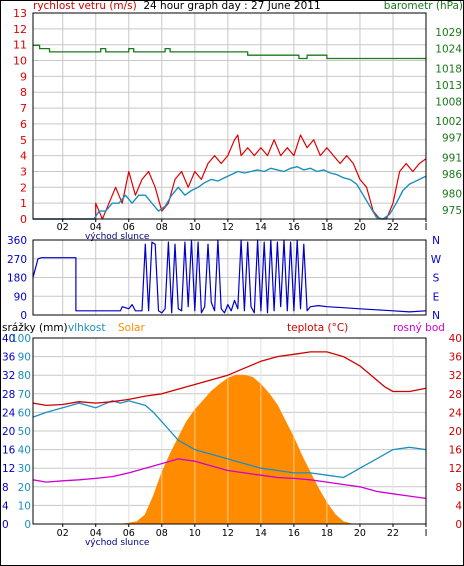 The width and height of the screenshot is (464, 566). I want to click on rain-tick-label: 20, so click(8, 432).